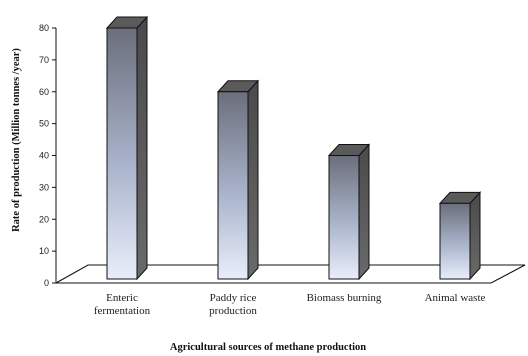 The width and height of the screenshot is (528, 356). I want to click on category-label: Biomass burning, so click(344, 298).